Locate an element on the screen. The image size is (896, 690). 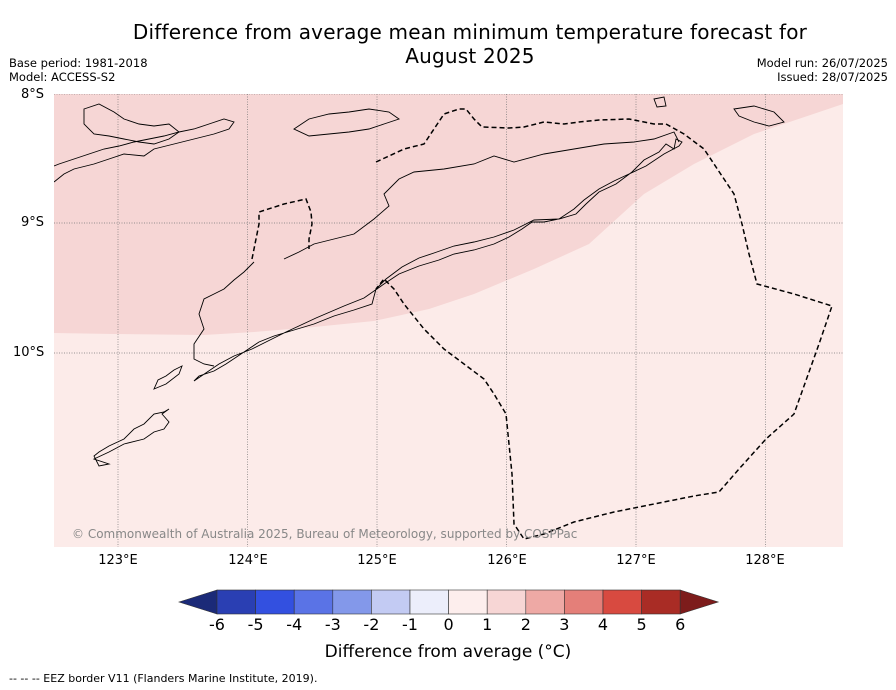
lon-label-123e: 123°E is located at coordinates (118, 560).